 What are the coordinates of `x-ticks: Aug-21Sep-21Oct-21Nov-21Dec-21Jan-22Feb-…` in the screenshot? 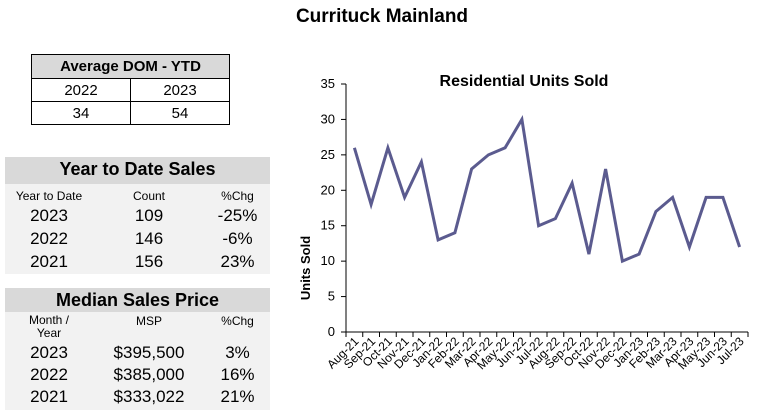 It's located at (536, 352).